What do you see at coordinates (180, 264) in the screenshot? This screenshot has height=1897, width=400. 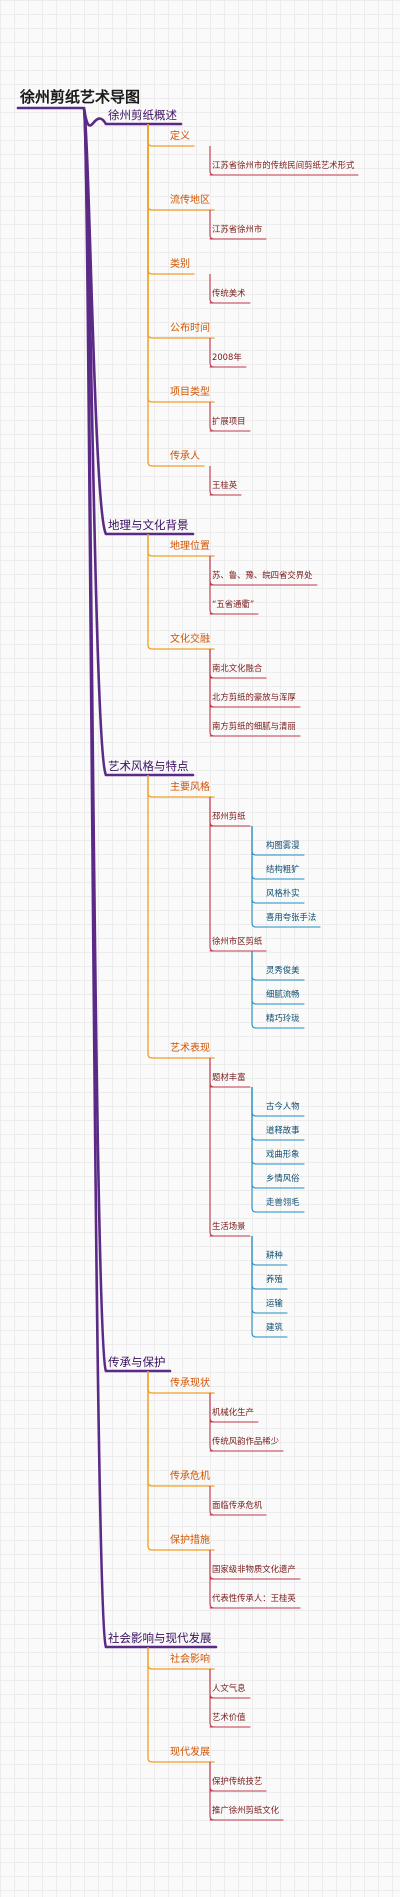 I see `node-level-2: 类别` at bounding box center [180, 264].